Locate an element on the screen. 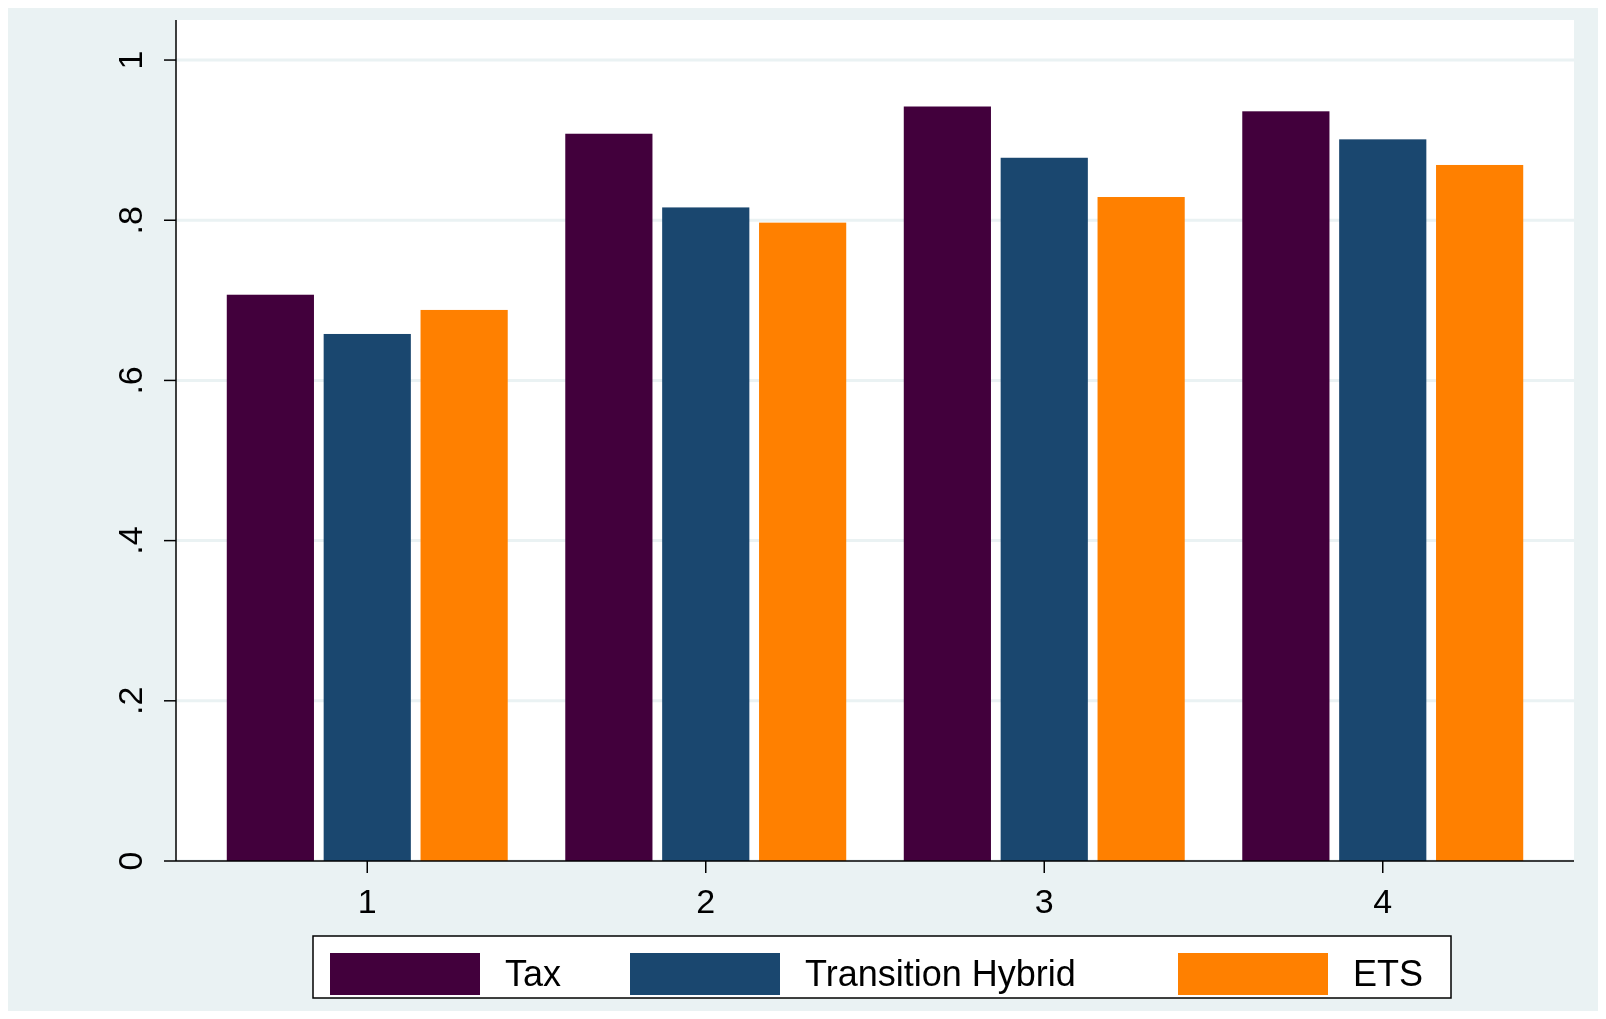  y-tick-label: .6 is located at coordinates (130, 380).